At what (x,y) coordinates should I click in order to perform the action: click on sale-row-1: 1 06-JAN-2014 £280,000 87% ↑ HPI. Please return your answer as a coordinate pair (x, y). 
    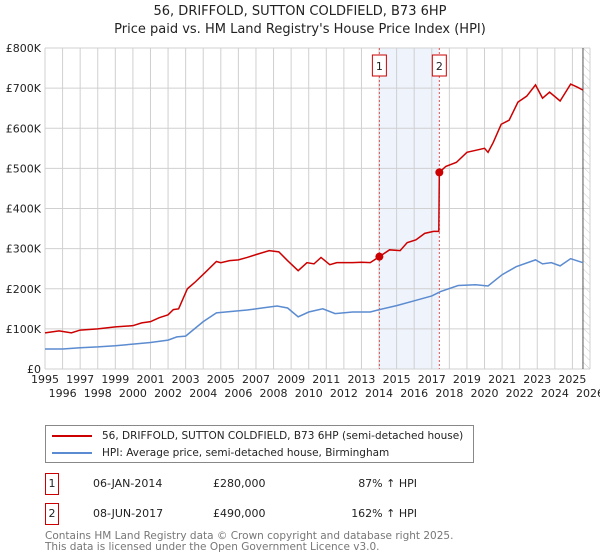
    Looking at the image, I should click on (255, 484).